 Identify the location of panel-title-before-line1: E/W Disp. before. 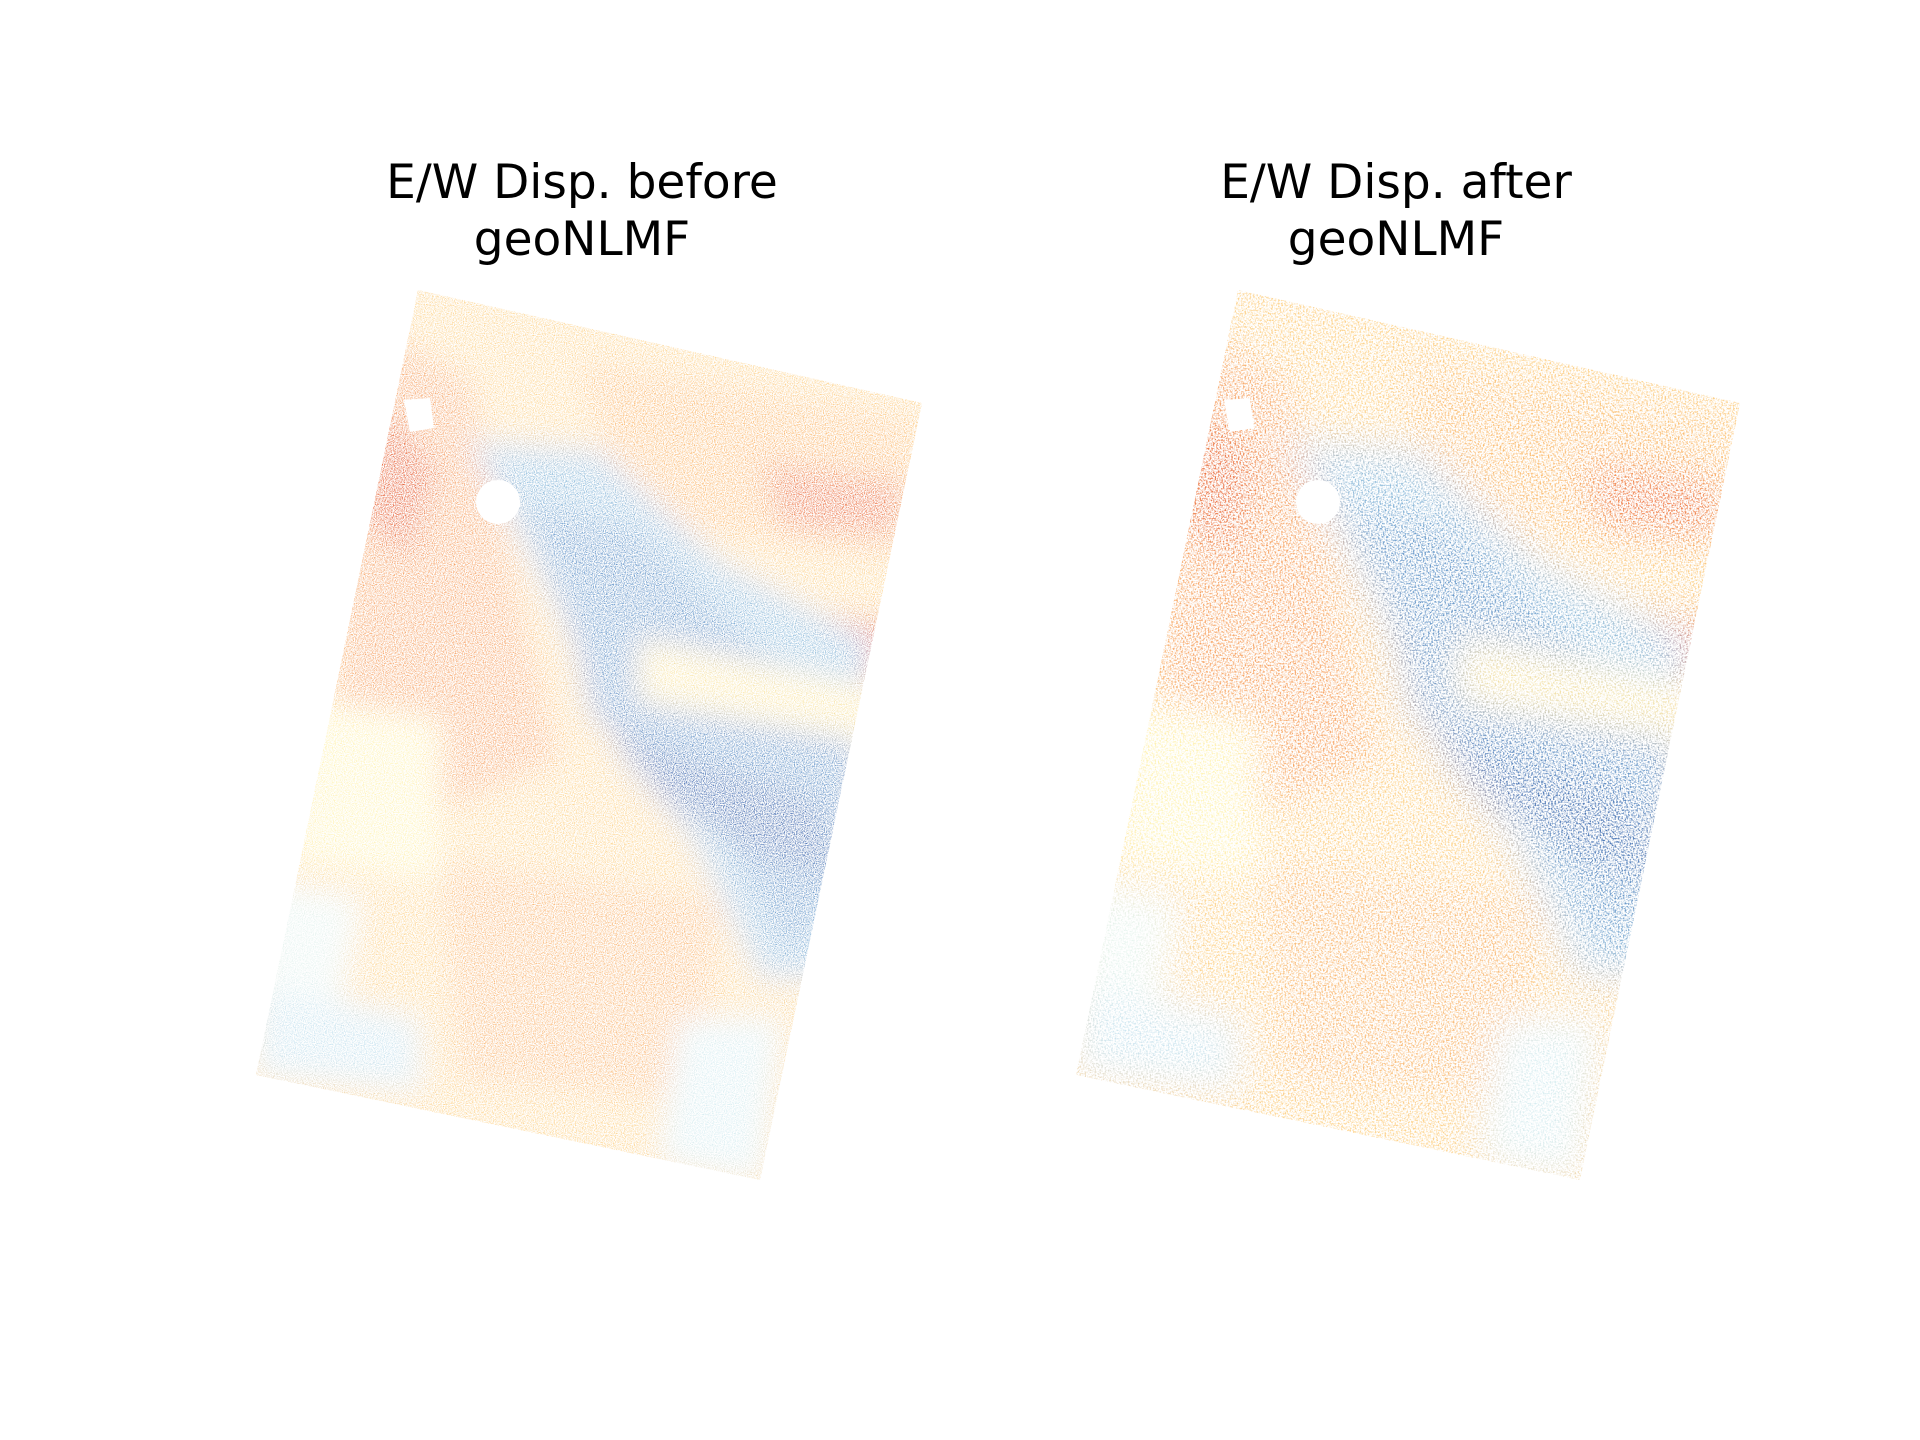
(582, 182).